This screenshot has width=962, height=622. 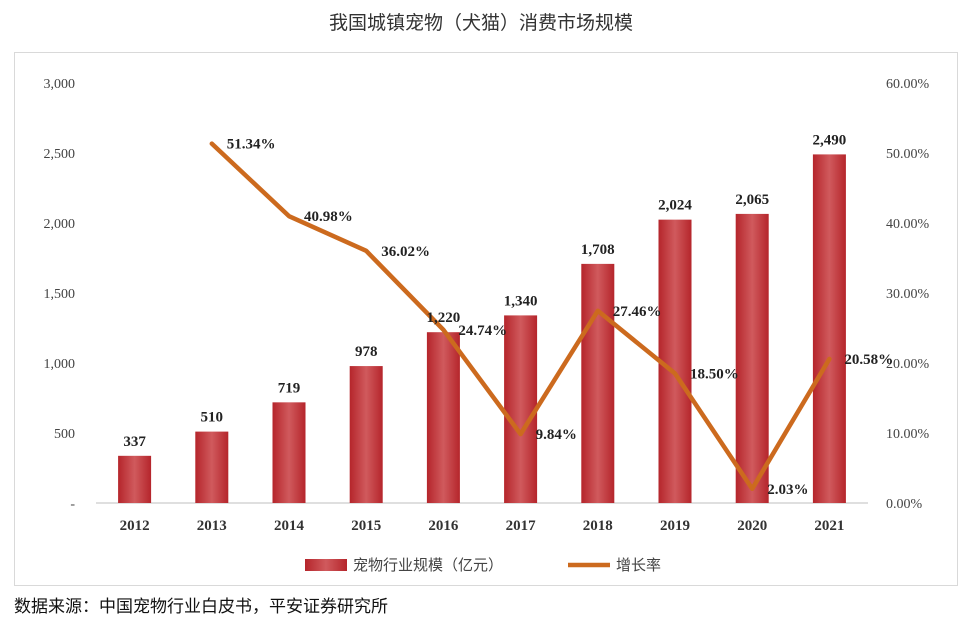 I want to click on bar-value-label: 2,024, so click(x=675, y=206).